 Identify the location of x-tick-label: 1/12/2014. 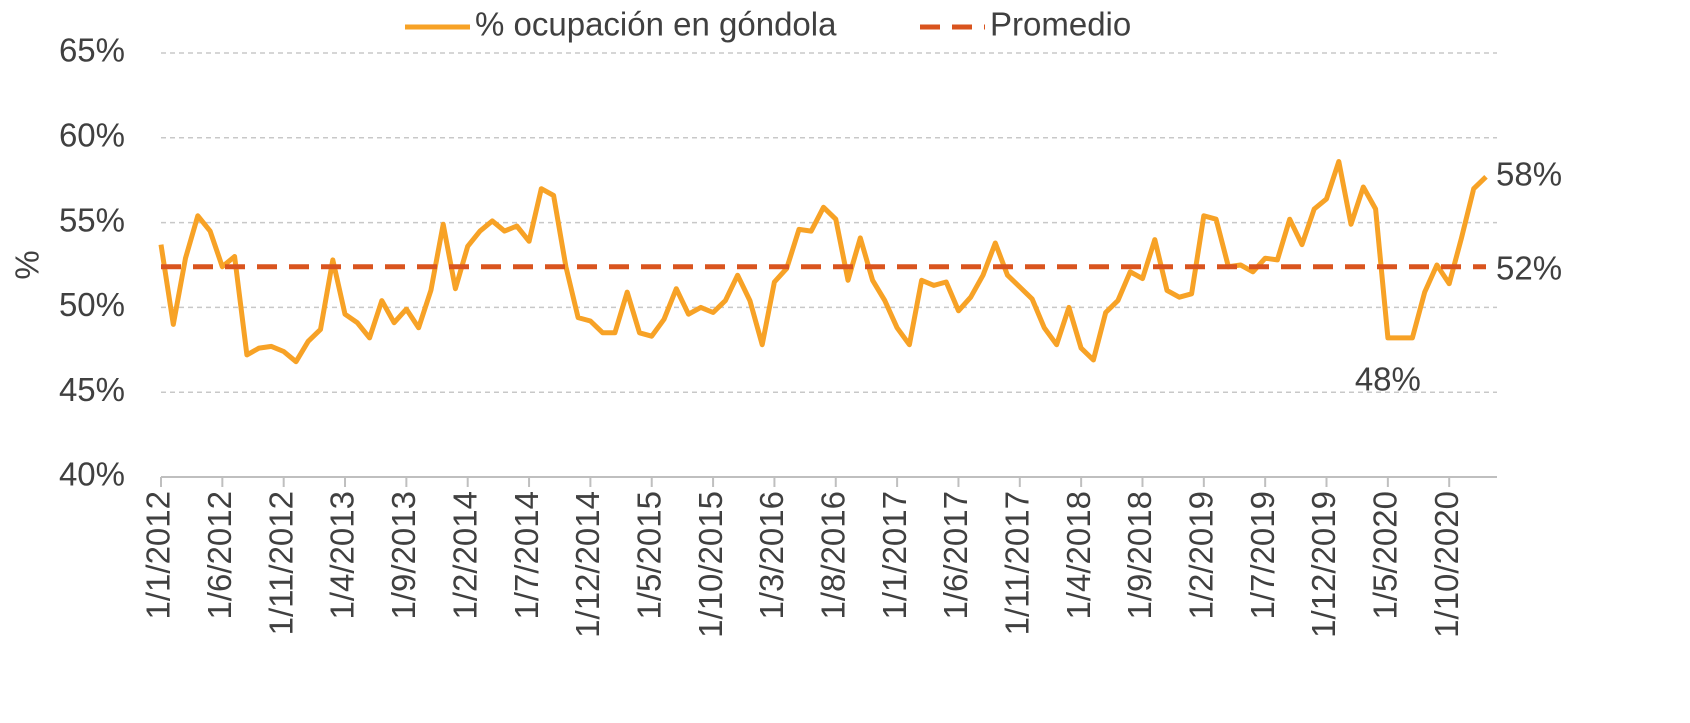
(587, 564).